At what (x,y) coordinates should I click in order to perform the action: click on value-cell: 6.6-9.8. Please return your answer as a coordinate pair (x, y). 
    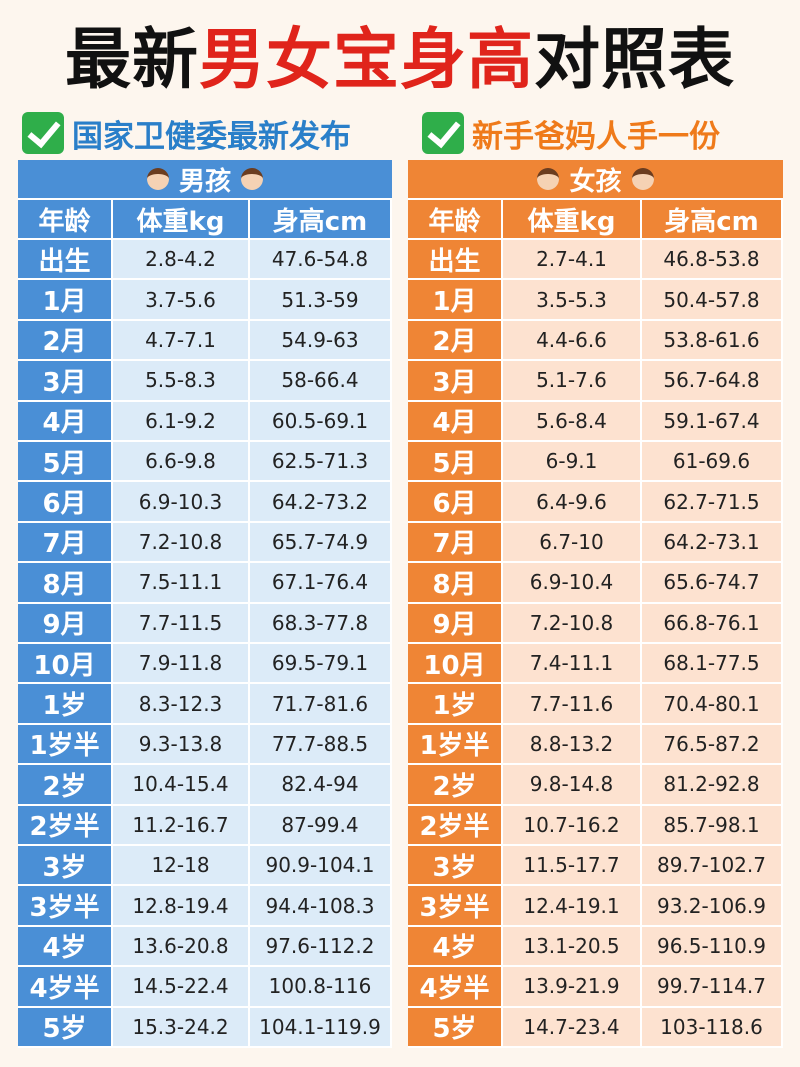
    Looking at the image, I should click on (181, 462).